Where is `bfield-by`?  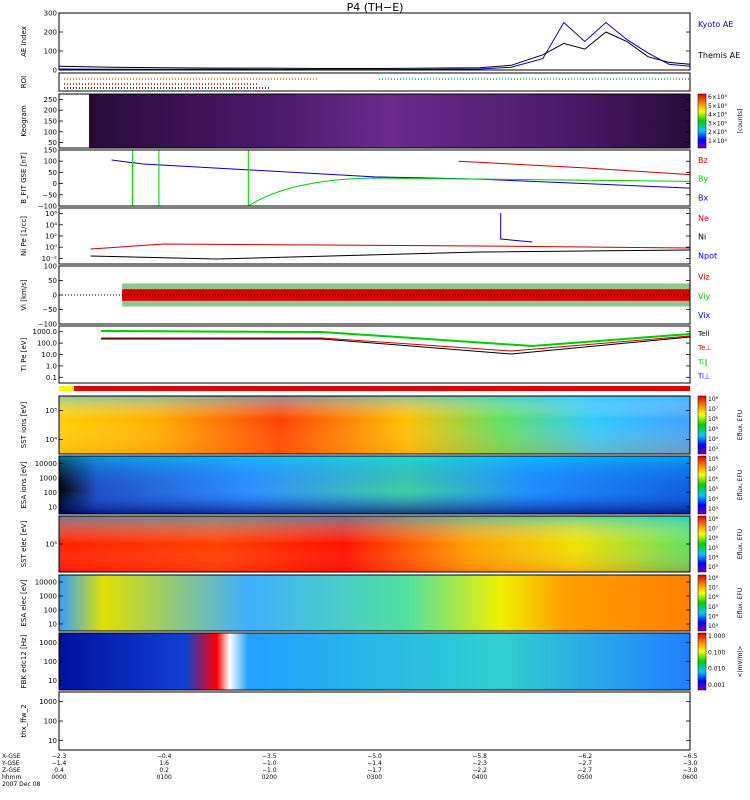
bfield-by is located at coordinates (469, 192).